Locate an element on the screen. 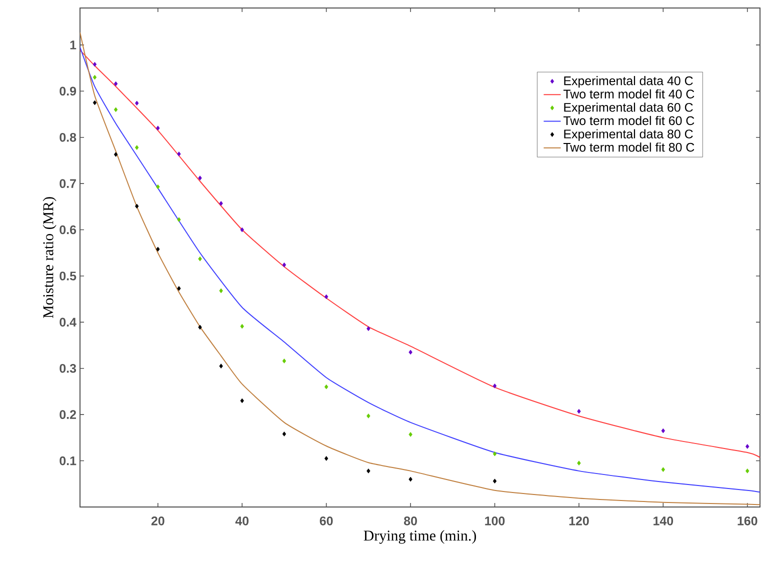  y-tick-label: 0.7 is located at coordinates (68, 183).